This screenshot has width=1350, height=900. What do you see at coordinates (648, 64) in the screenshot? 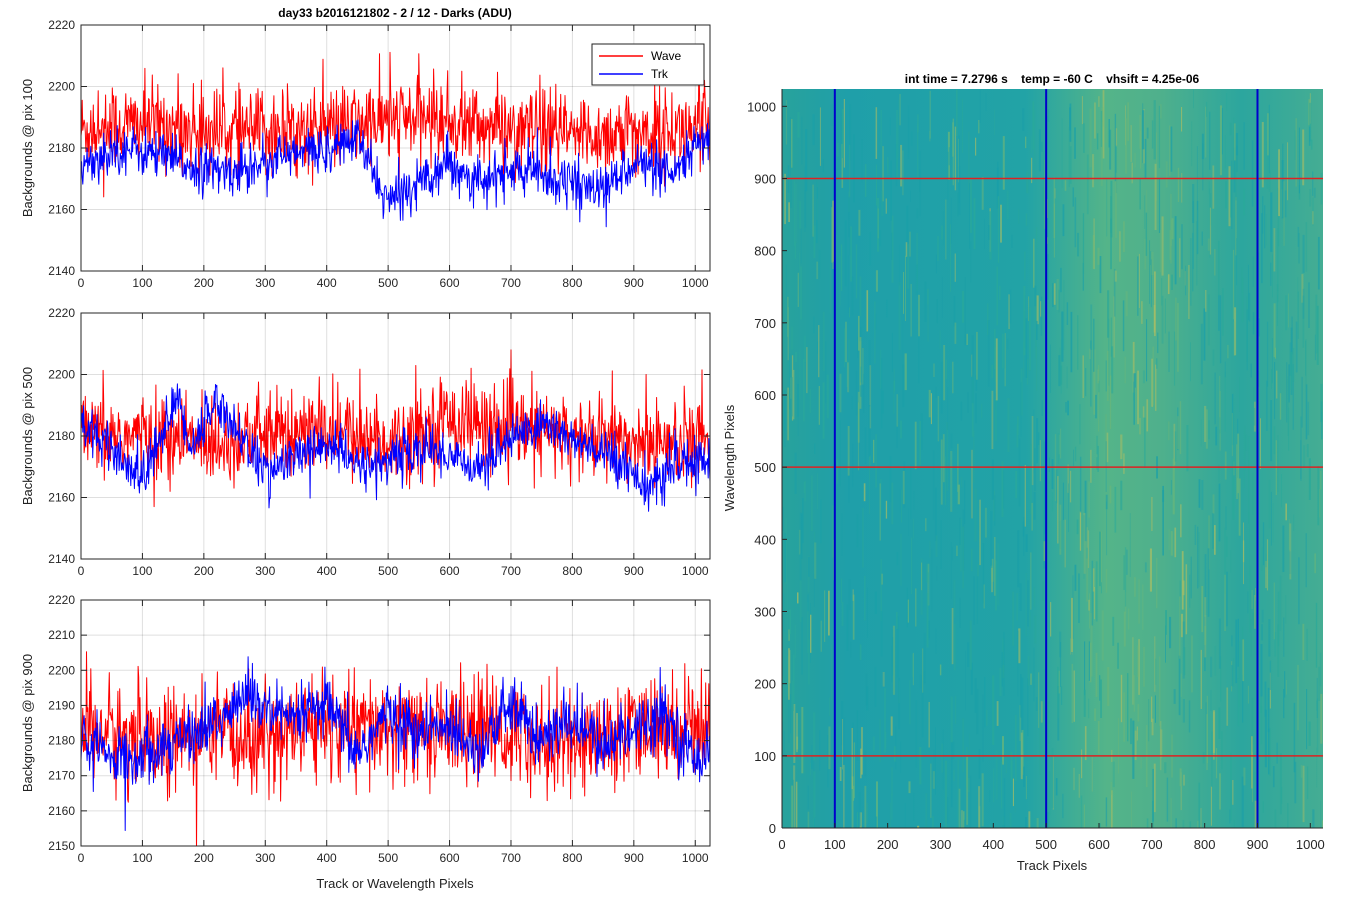
I see `legend: Wave Trk` at bounding box center [648, 64].